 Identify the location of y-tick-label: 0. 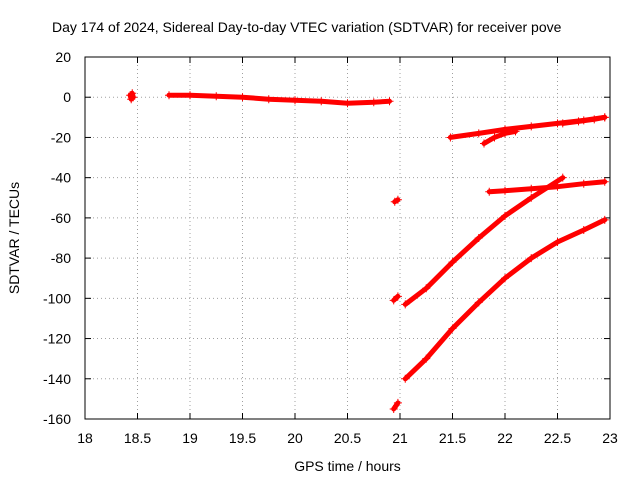
(67, 97).